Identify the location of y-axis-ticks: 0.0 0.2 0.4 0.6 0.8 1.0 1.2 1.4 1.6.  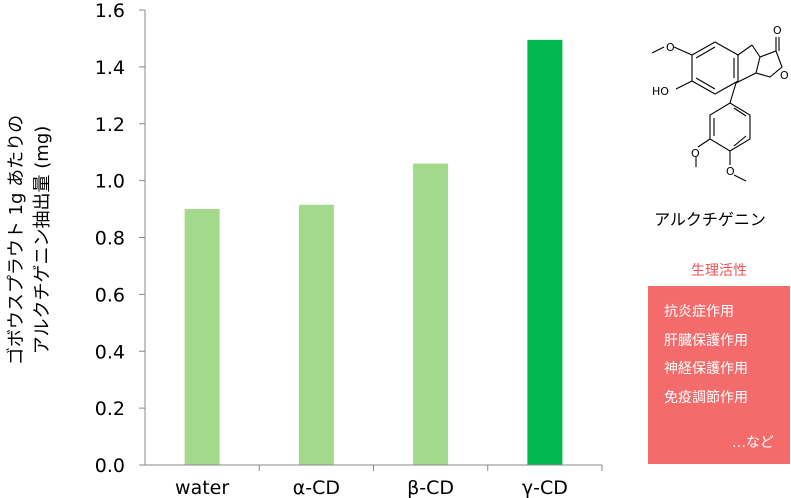
(120, 238).